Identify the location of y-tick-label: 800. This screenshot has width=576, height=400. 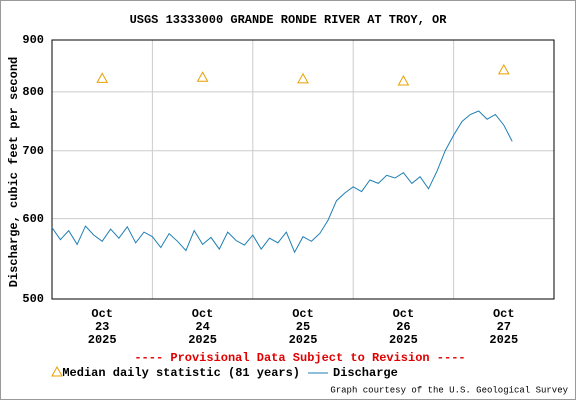
(33, 92).